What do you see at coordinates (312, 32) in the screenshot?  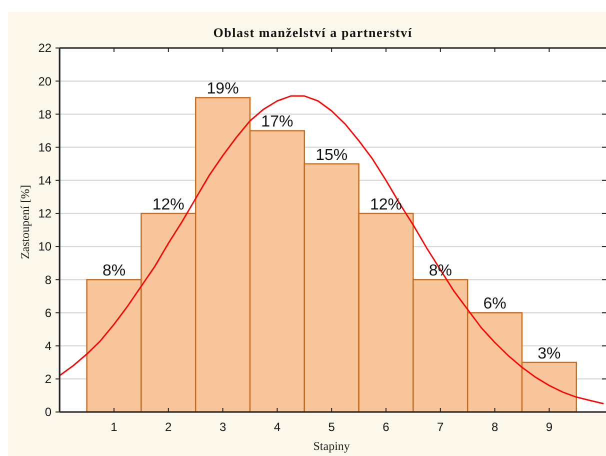 I see `chart-title: Oblast manželství a partnerství` at bounding box center [312, 32].